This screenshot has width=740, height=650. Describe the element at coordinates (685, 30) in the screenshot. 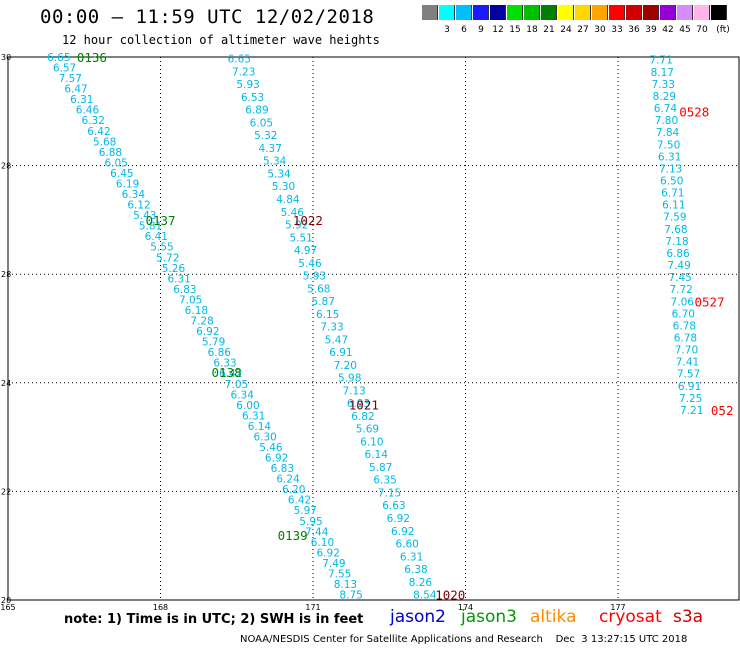

I see `scale-label: 45` at that location.